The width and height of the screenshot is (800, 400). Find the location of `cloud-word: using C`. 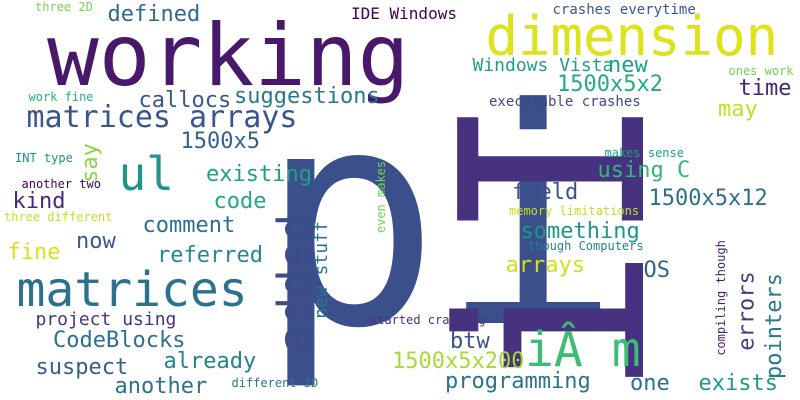

cloud-word: using C is located at coordinates (644, 170).